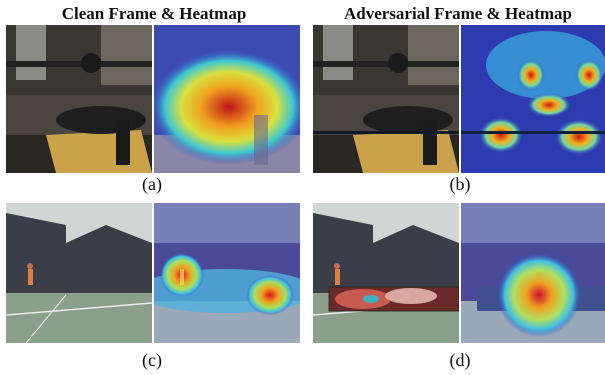  Describe the element at coordinates (154, 13) in the screenshot. I see `clean-column-header: Clean Frame & Heatmap` at that location.